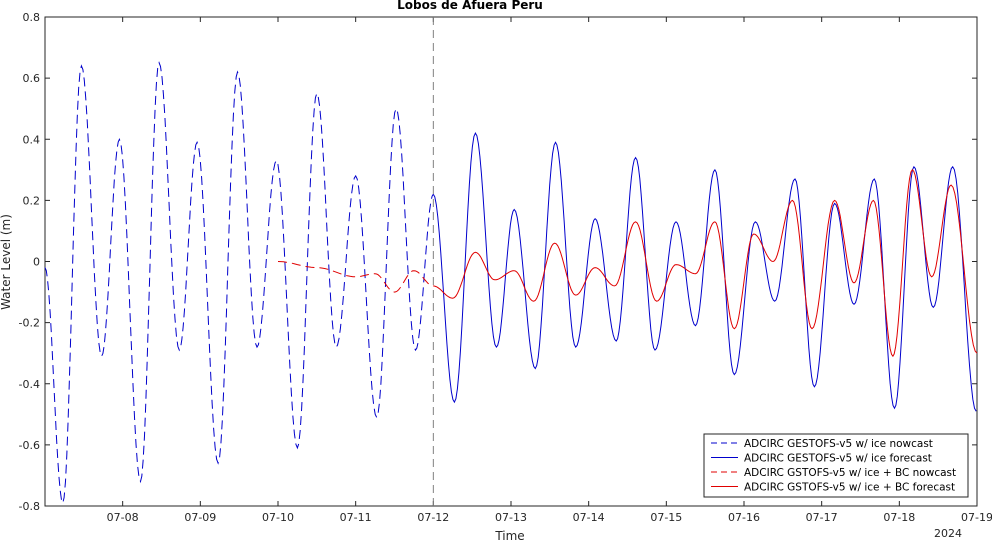 The width and height of the screenshot is (992, 541). Describe the element at coordinates (838, 459) in the screenshot. I see `legend-entry-label: ADCIRC GESTOFS-v5 w/ ice forecast` at that location.